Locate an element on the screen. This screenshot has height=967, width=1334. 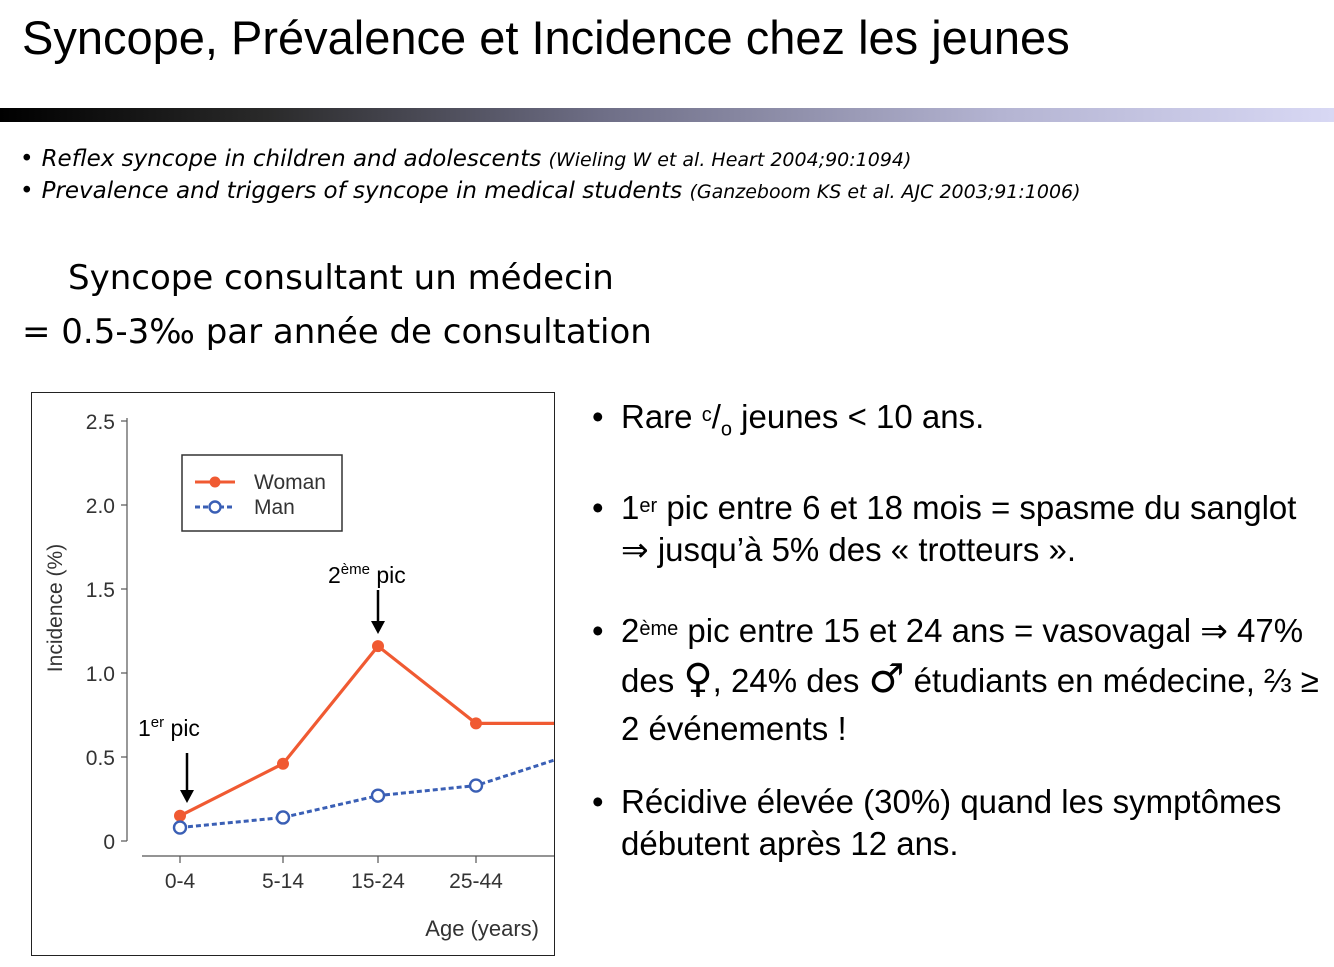
reference-2-citation: (Ganzeboom KS et al. AJC 2003;91:1006) is located at coordinates (885, 192).